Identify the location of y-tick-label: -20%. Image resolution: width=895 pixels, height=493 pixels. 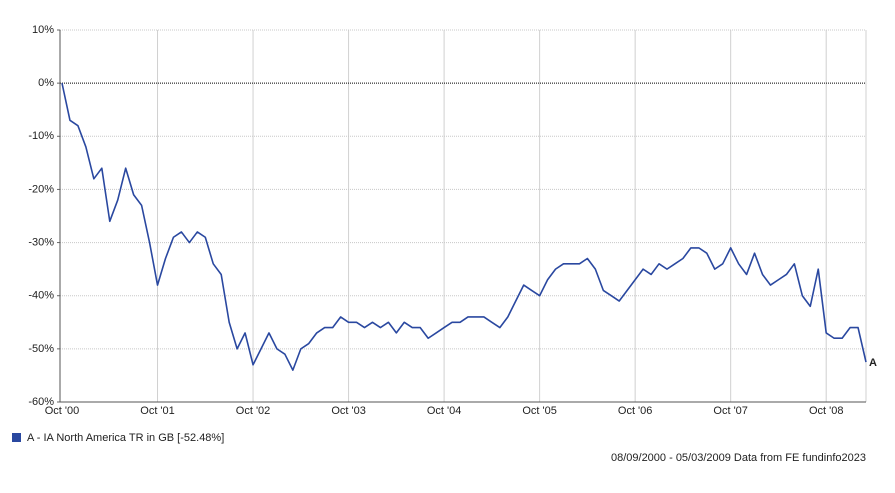
(41, 189).